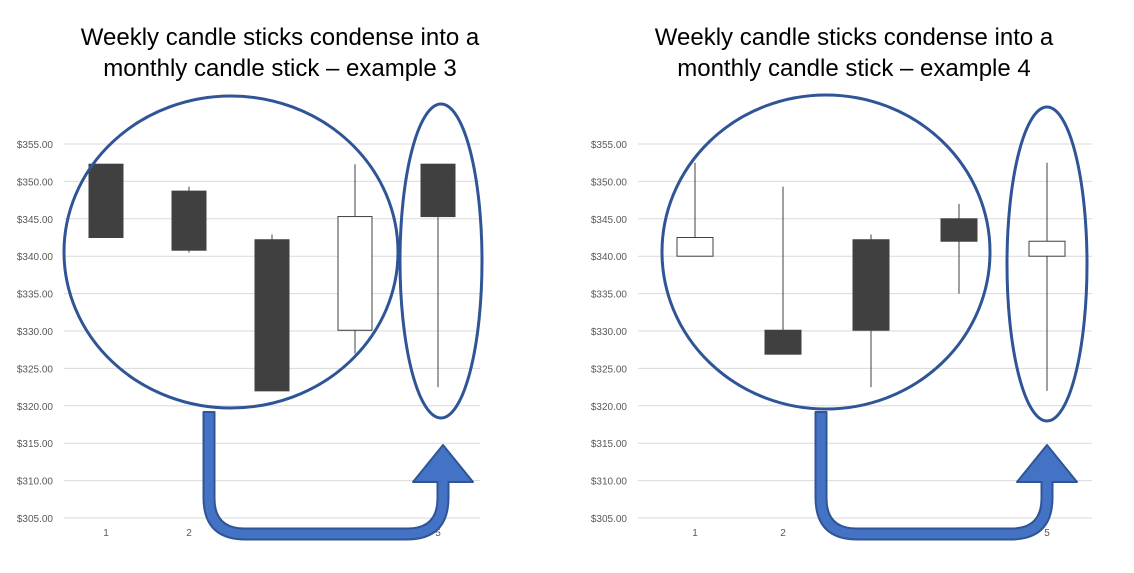  Describe the element at coordinates (854, 68) in the screenshot. I see `chart-title-line-2: monthly candle stick – example 4` at that location.